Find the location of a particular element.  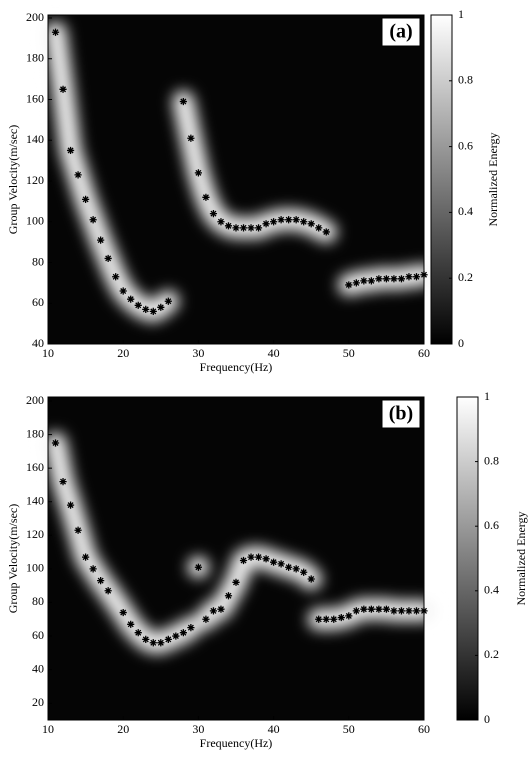

panel-annotation: (b) is located at coordinates (401, 414).